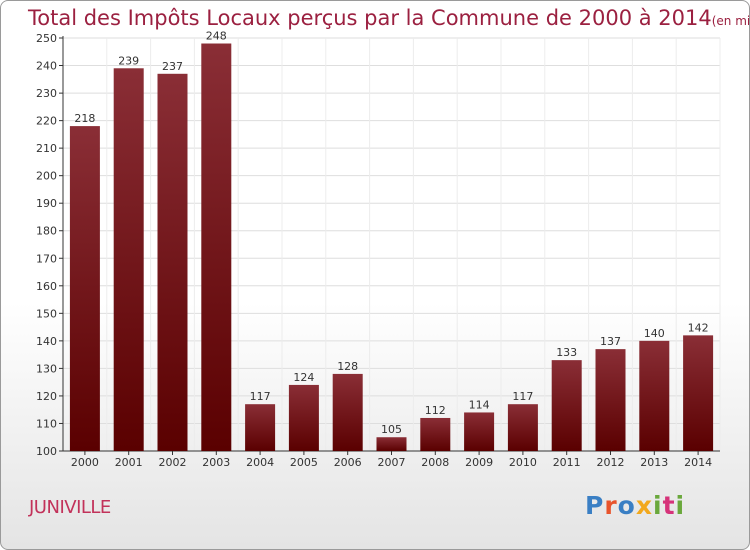 This screenshot has width=750, height=550. Describe the element at coordinates (479, 462) in the screenshot. I see `x-tick-label-2009: 2009` at that location.